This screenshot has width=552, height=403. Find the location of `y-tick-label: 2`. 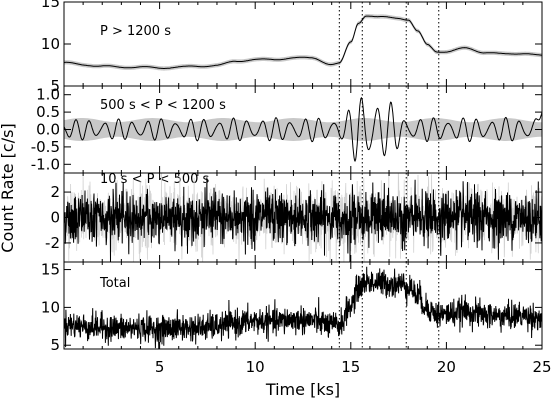

y-tick-label: 2 is located at coordinates (55, 192).